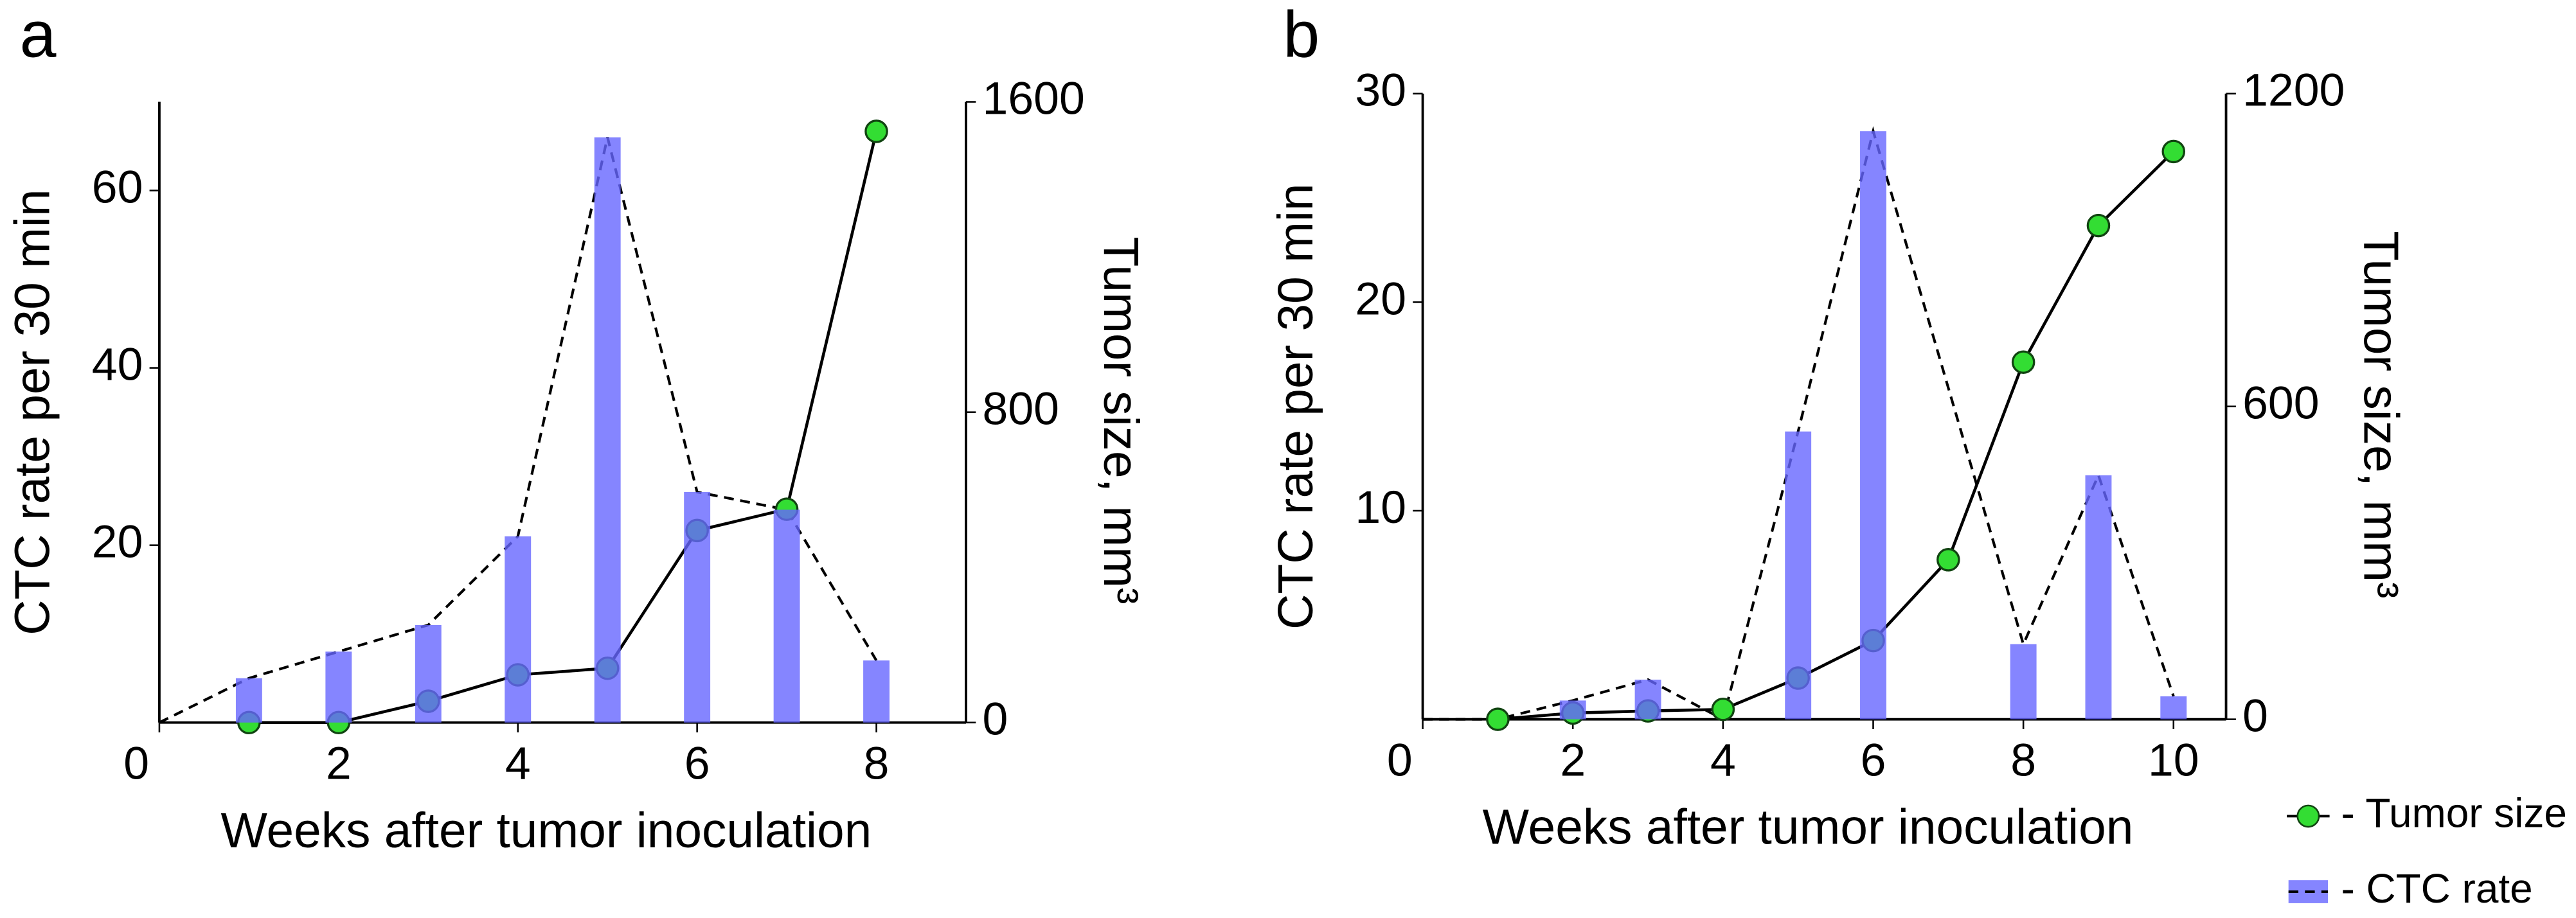  Describe the element at coordinates (2280, 404) in the screenshot. I see `y2-tick-label: 600` at that location.